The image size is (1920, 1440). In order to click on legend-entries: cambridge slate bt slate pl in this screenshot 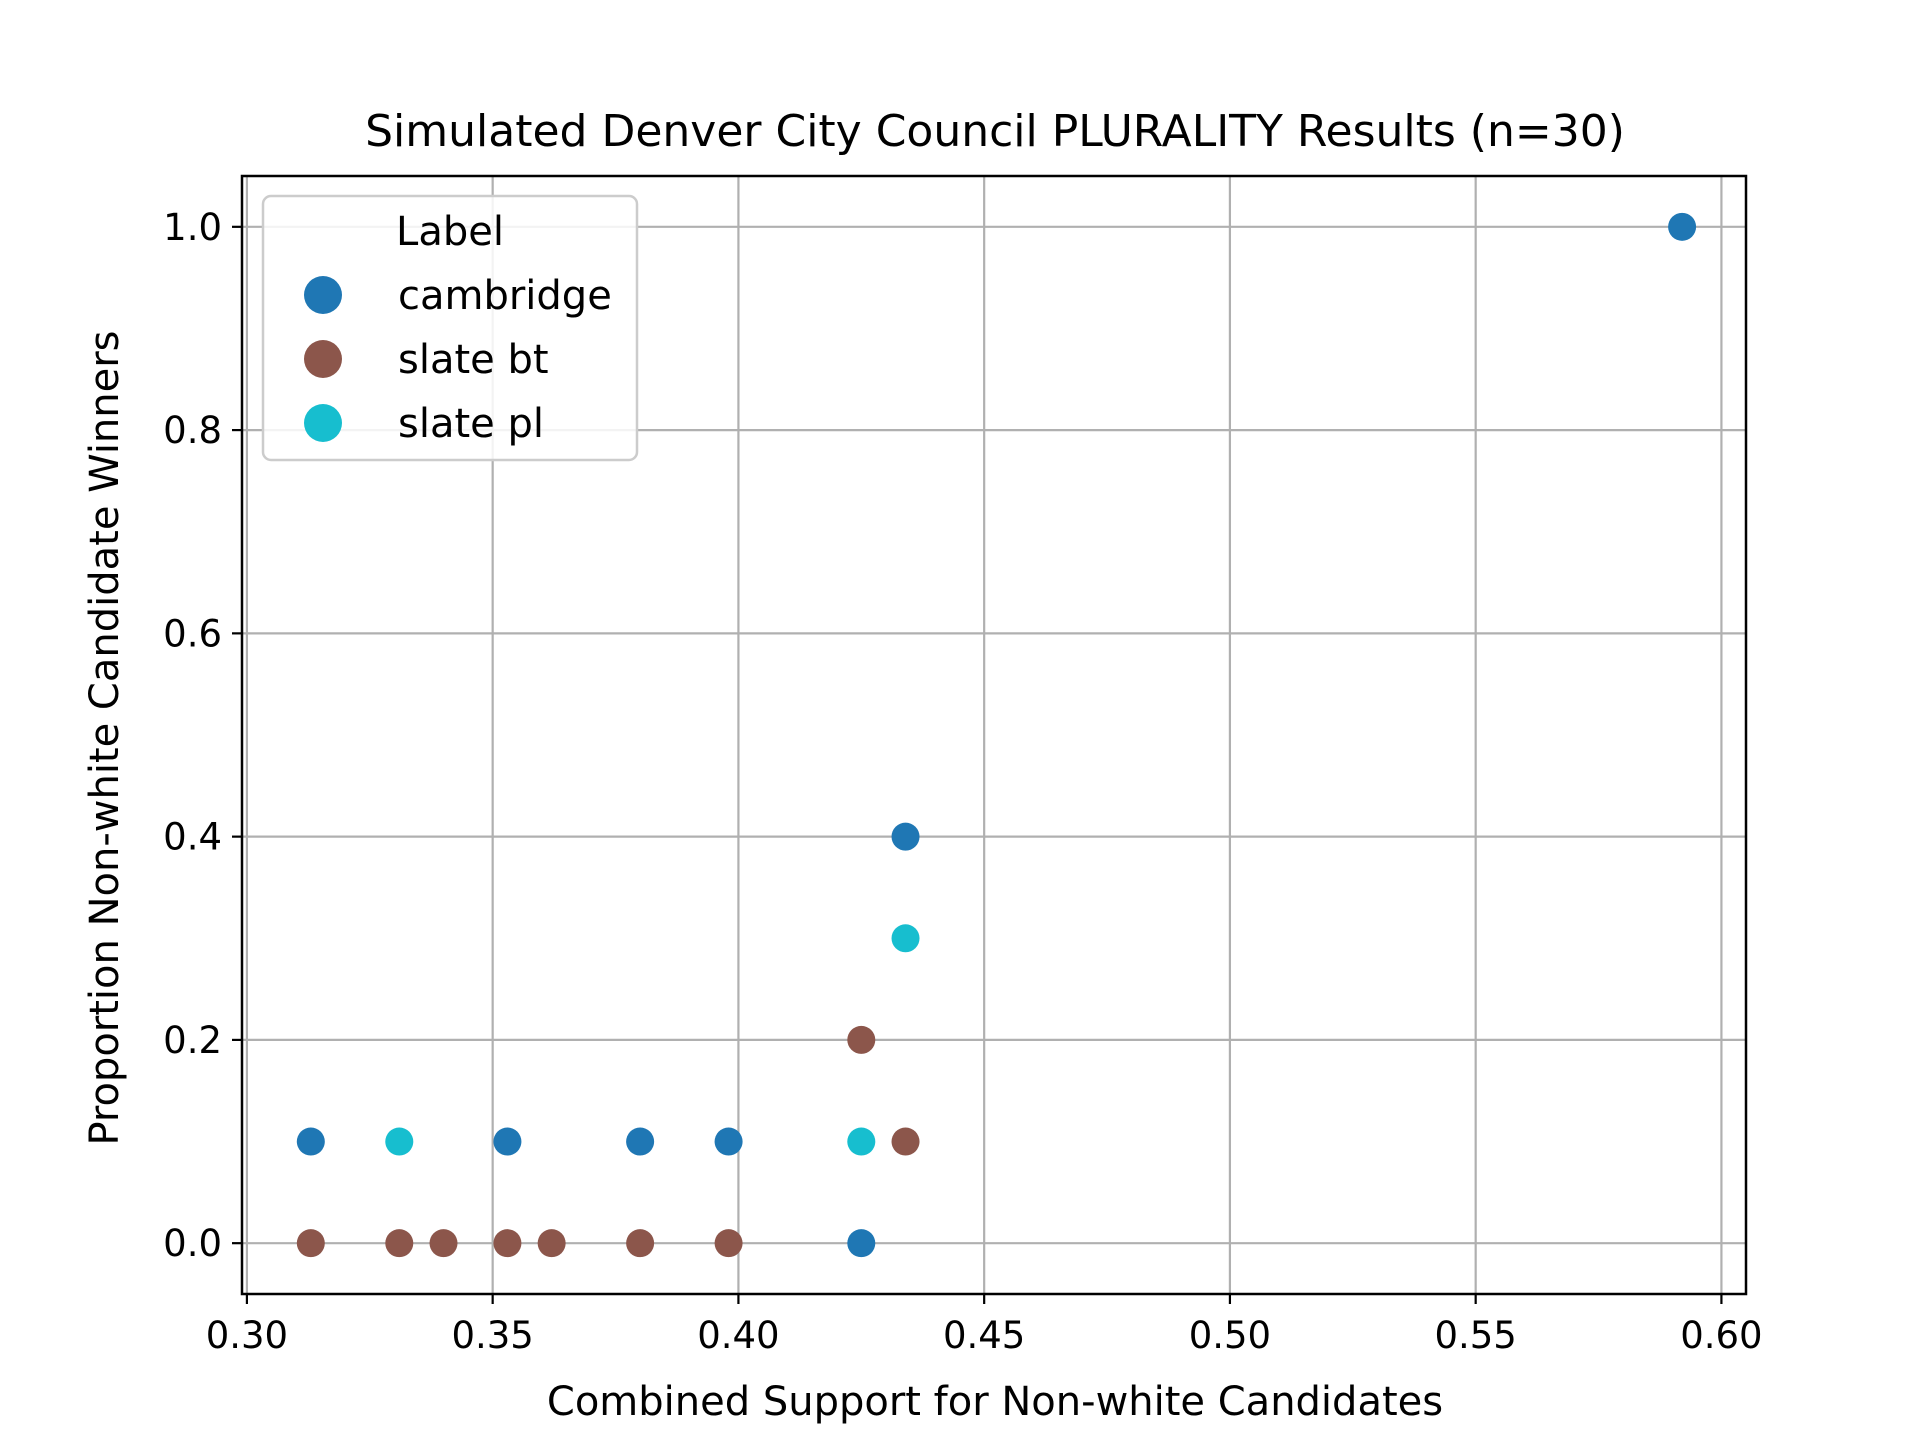, I will do `click(458, 360)`.